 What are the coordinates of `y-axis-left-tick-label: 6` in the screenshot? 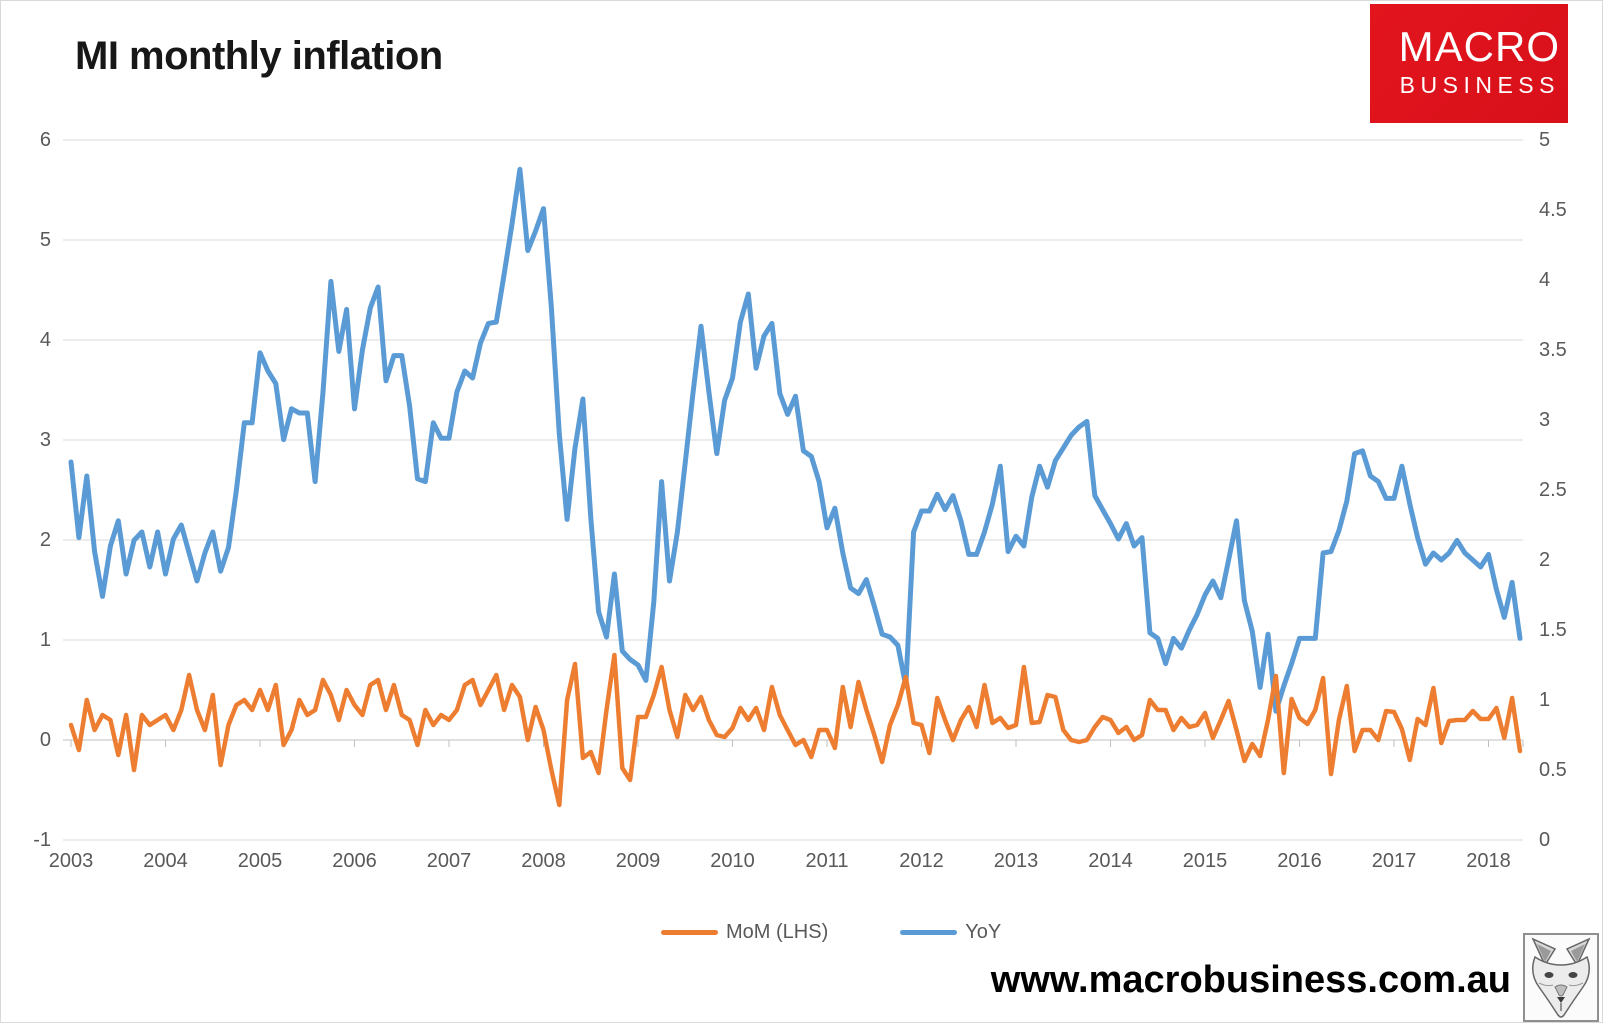 It's located at (45, 140).